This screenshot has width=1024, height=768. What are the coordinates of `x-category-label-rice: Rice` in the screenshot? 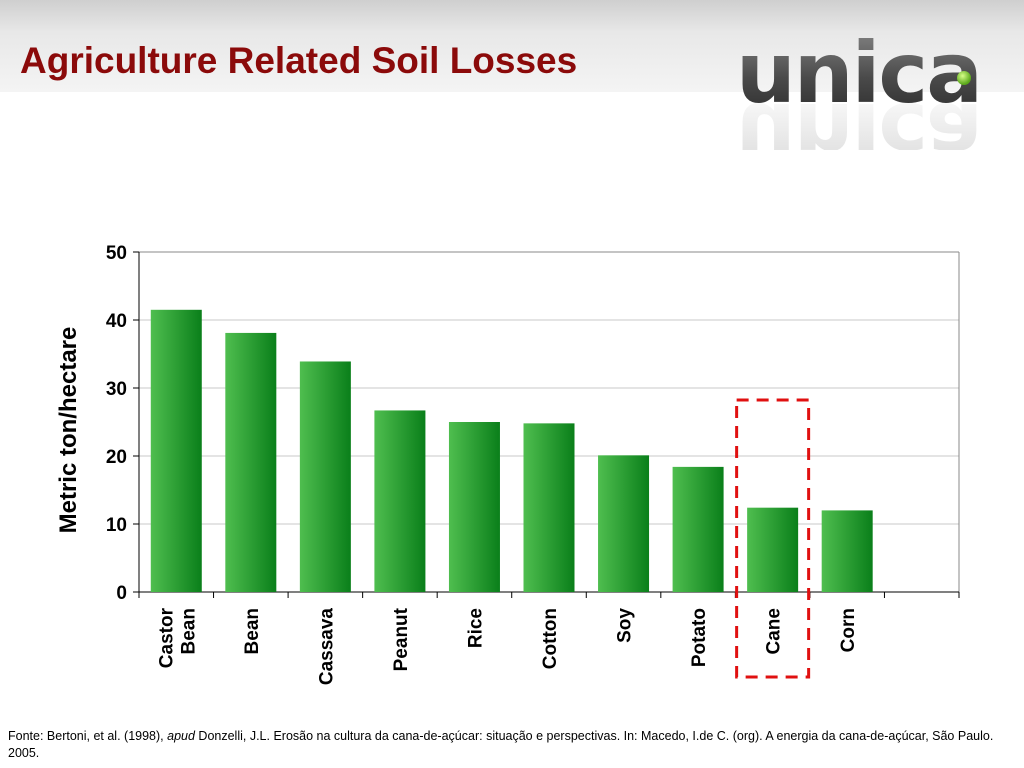 It's located at (475, 628).